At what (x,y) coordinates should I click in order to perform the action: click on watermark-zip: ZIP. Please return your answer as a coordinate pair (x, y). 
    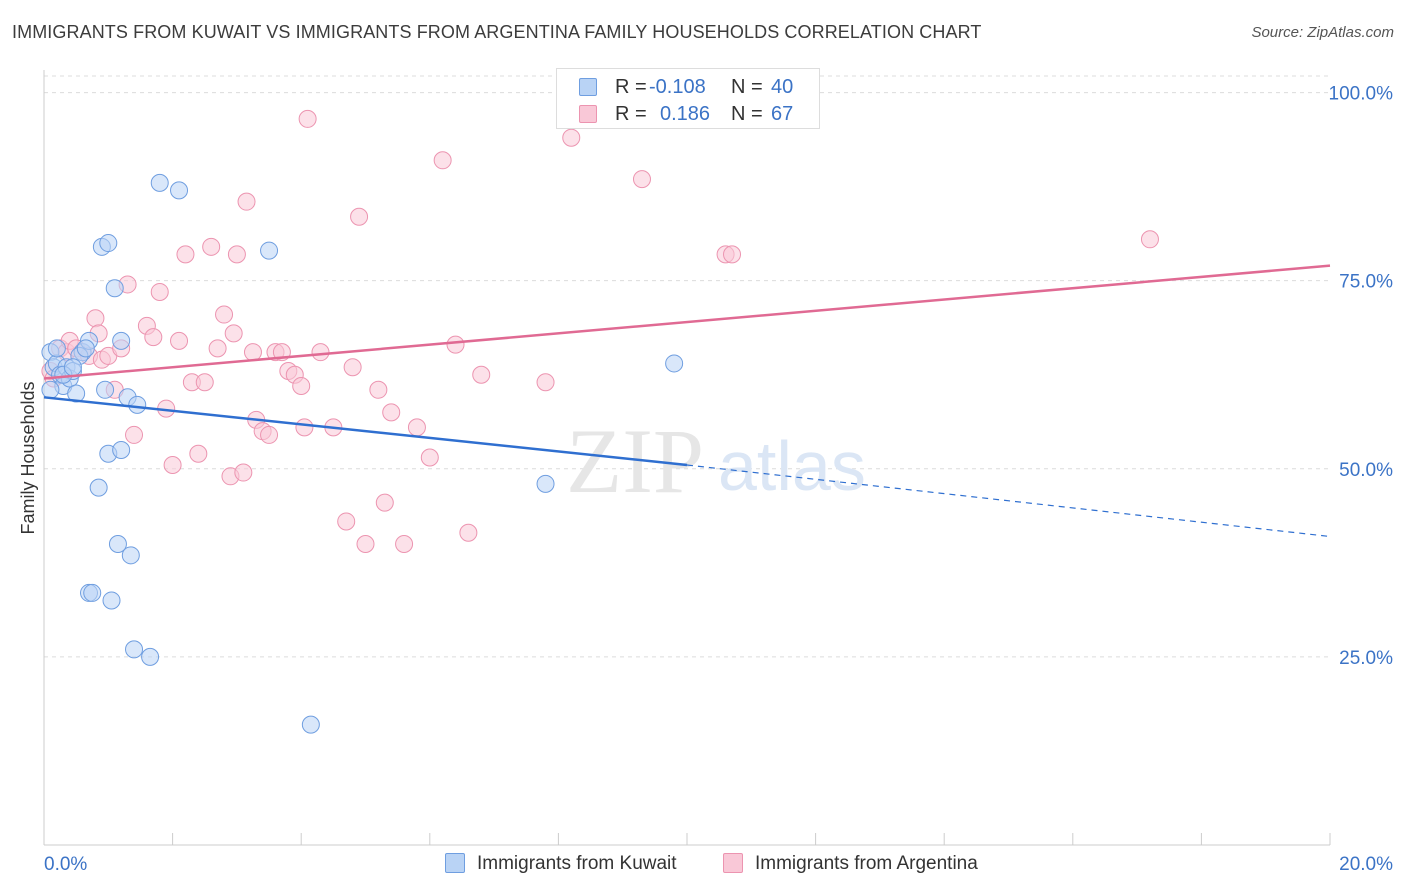
    Looking at the image, I should click on (635, 461).